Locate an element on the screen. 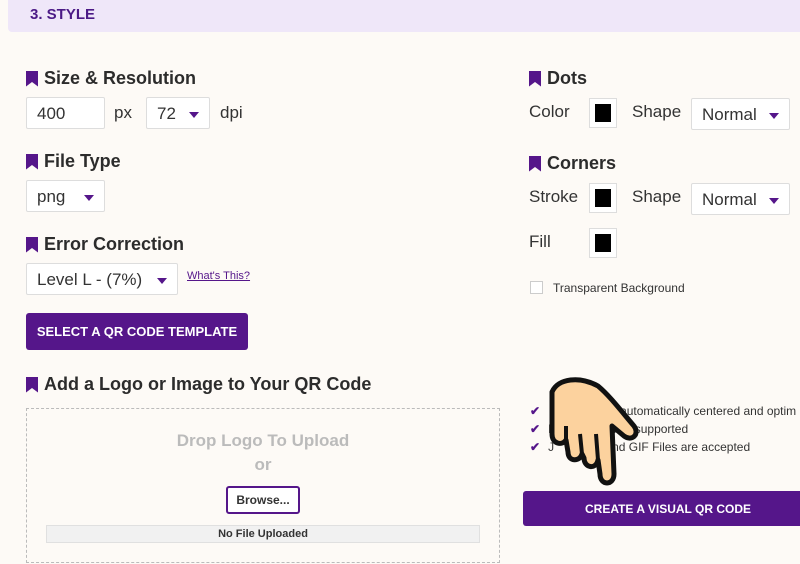  select-template-button: SELECT A QR CODE TEMPLATE is located at coordinates (137, 331).